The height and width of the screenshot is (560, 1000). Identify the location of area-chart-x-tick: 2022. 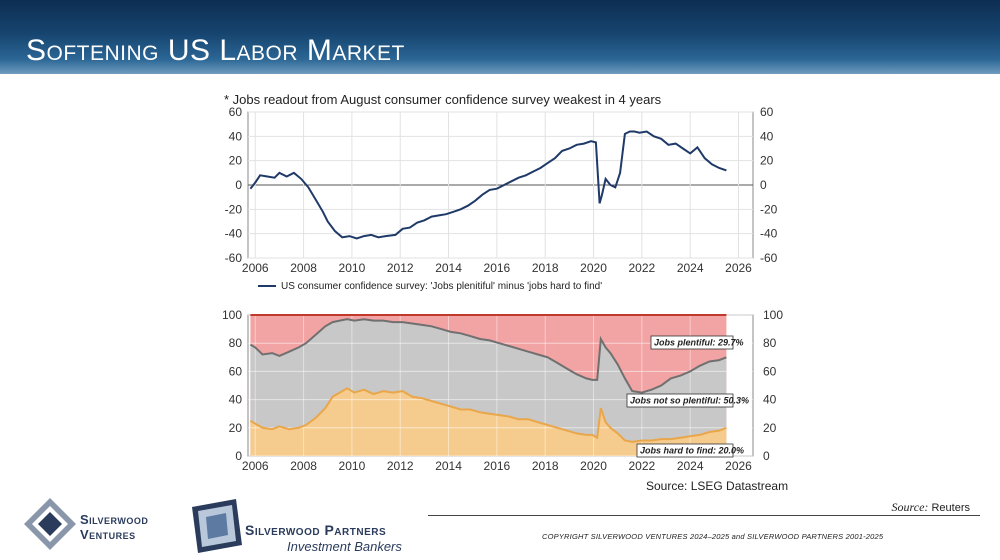
(642, 466).